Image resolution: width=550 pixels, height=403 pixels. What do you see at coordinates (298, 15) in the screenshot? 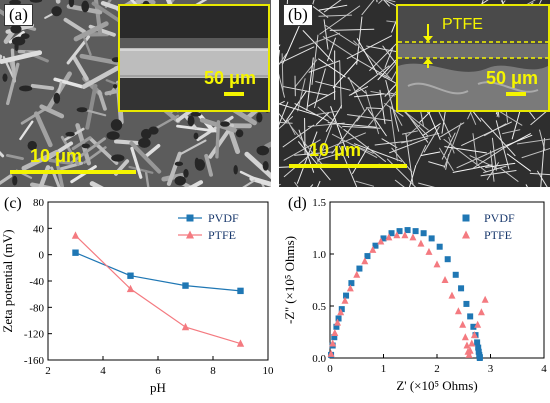
I see `panel-letter-b: (b)` at bounding box center [298, 15].